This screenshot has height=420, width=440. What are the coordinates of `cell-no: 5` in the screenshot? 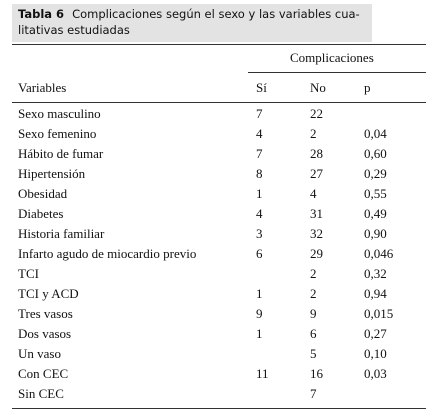 It's located at (313, 353).